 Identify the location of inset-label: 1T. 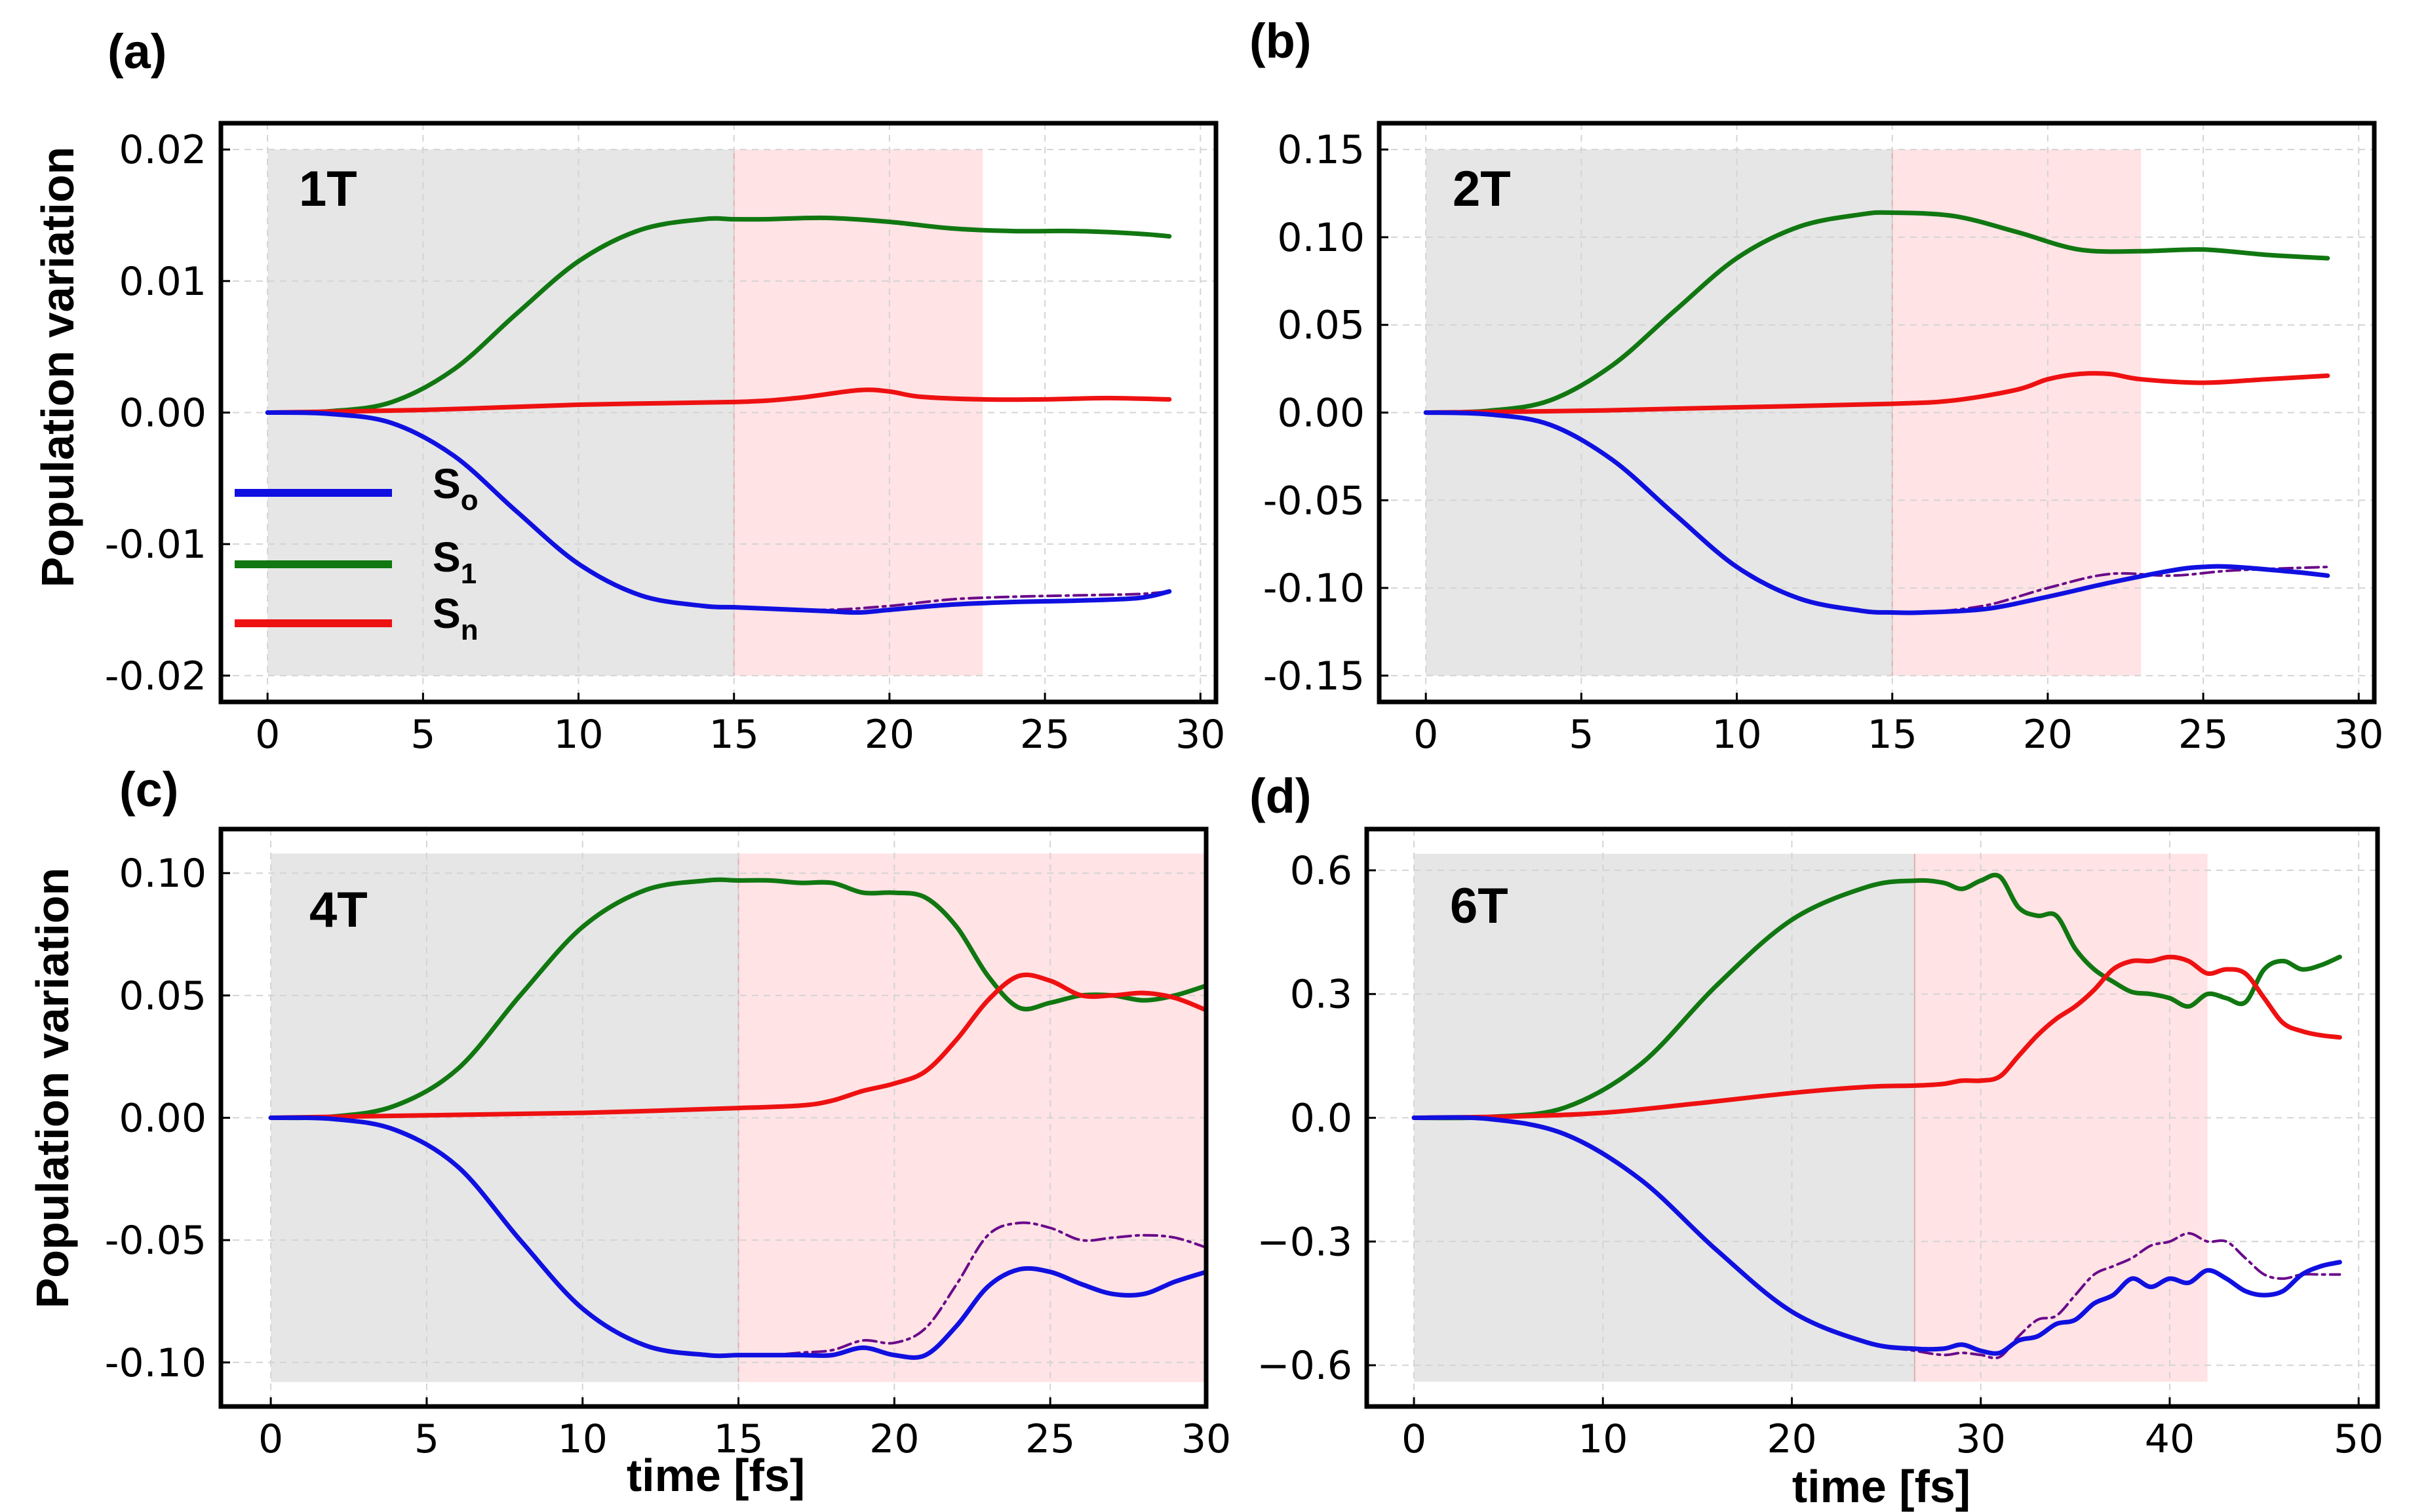
(328, 189).